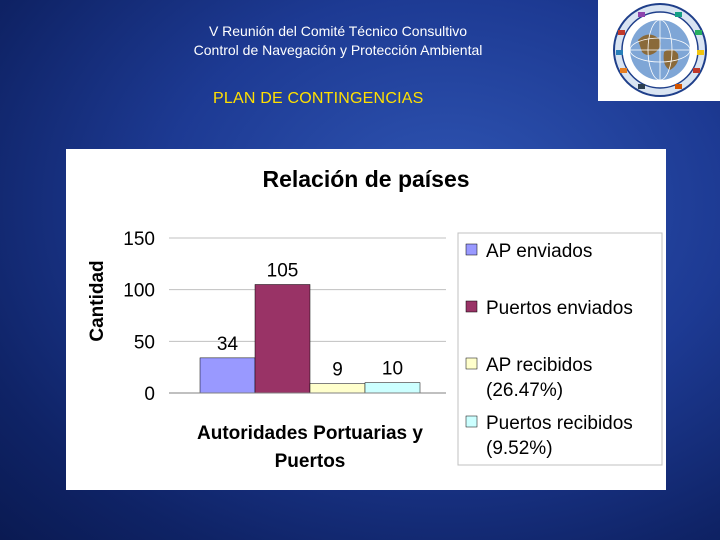 The height and width of the screenshot is (540, 720). What do you see at coordinates (519, 448) in the screenshot?
I see `legend-label: (9.52%)` at bounding box center [519, 448].